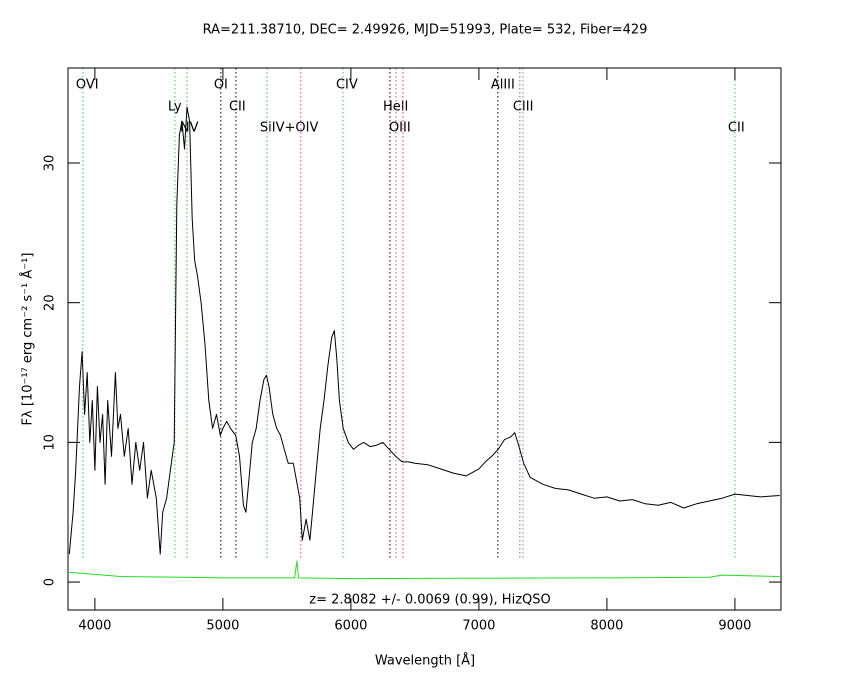 The height and width of the screenshot is (680, 850). What do you see at coordinates (222, 626) in the screenshot?
I see `x-tick-label: 5000` at bounding box center [222, 626].